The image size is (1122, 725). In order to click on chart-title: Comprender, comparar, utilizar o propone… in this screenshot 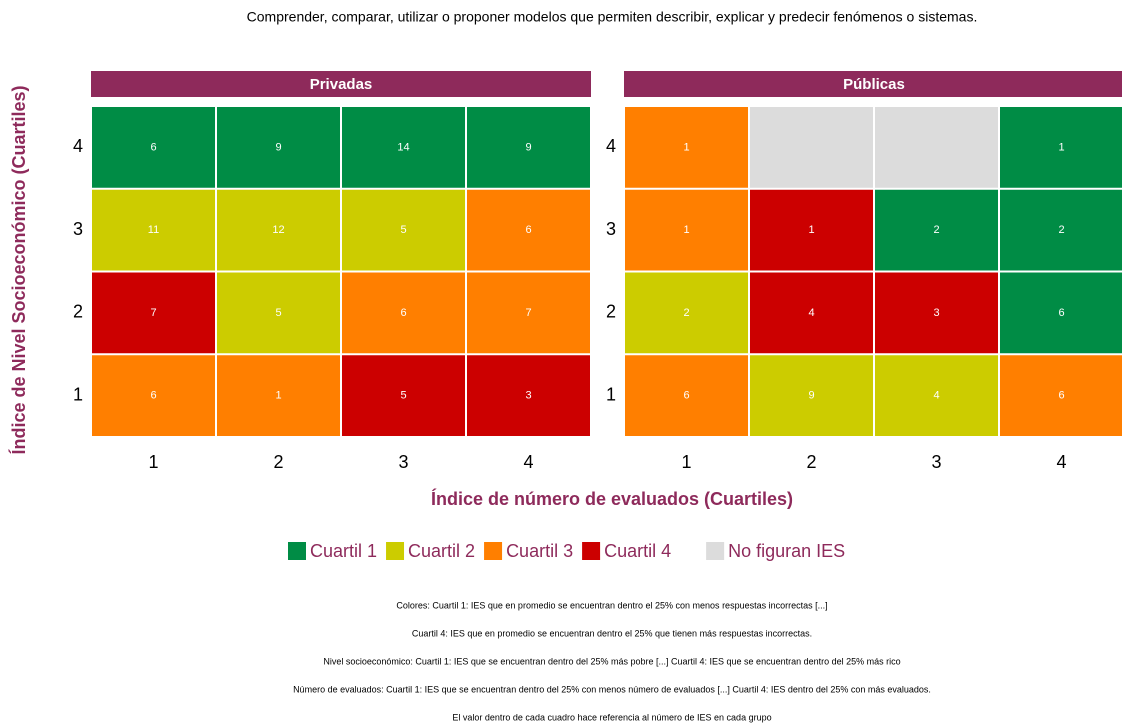, I will do `click(612, 17)`.